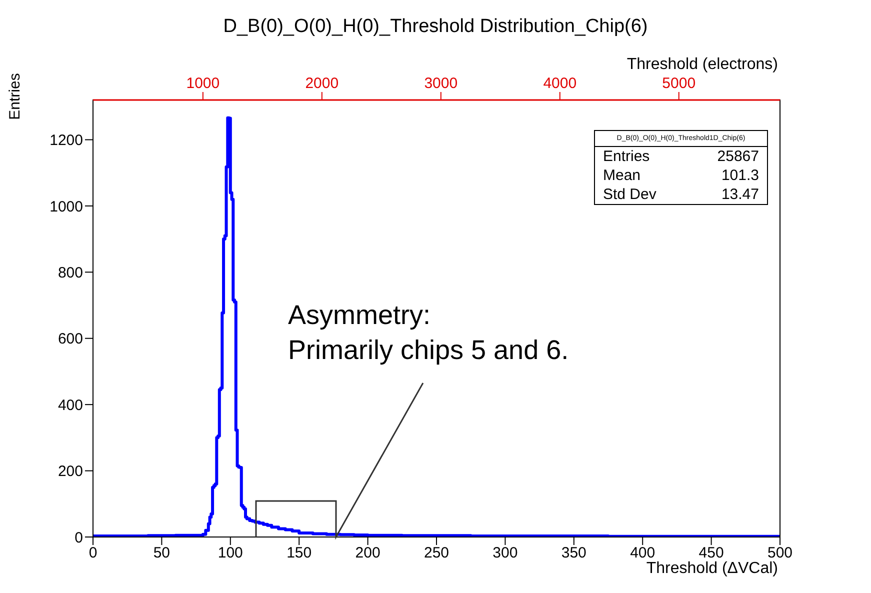 This screenshot has height=593, width=871. What do you see at coordinates (629, 194) in the screenshot?
I see `annotation: Std Dev` at bounding box center [629, 194].